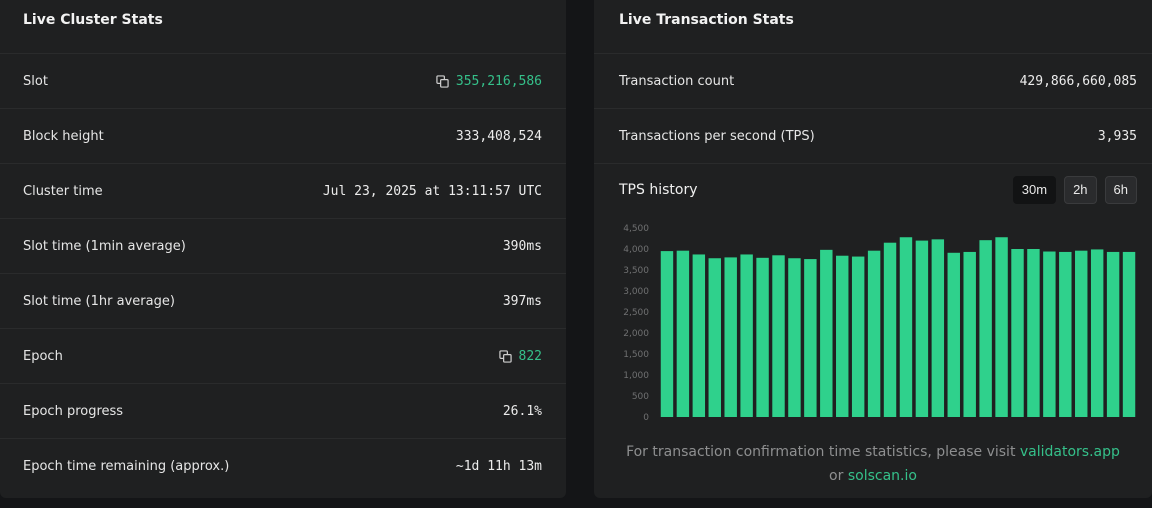 The height and width of the screenshot is (508, 1152). Describe the element at coordinates (283, 27) in the screenshot. I see `cluster-card-header: Live Cluster Stats` at that location.